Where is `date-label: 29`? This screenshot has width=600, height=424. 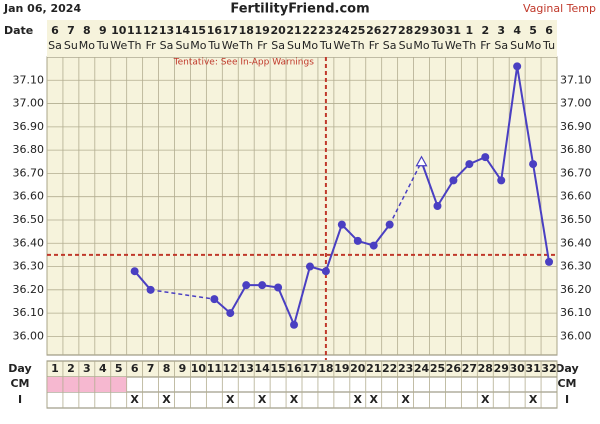 date-label: 29 is located at coordinates (421, 30).